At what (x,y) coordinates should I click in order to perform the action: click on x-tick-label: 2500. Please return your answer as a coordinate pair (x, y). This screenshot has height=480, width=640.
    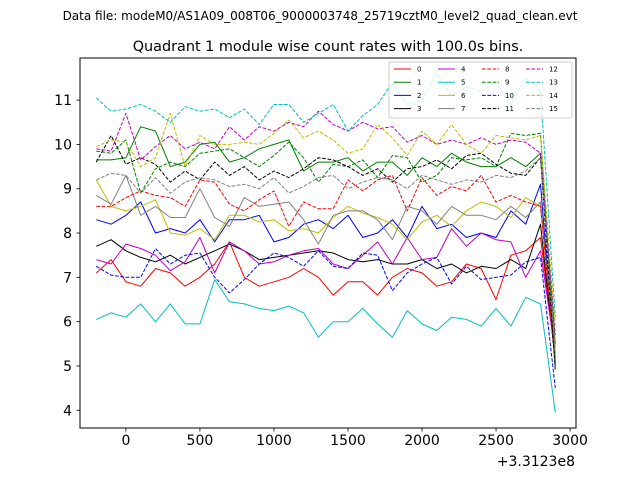
    Looking at the image, I should click on (496, 441).